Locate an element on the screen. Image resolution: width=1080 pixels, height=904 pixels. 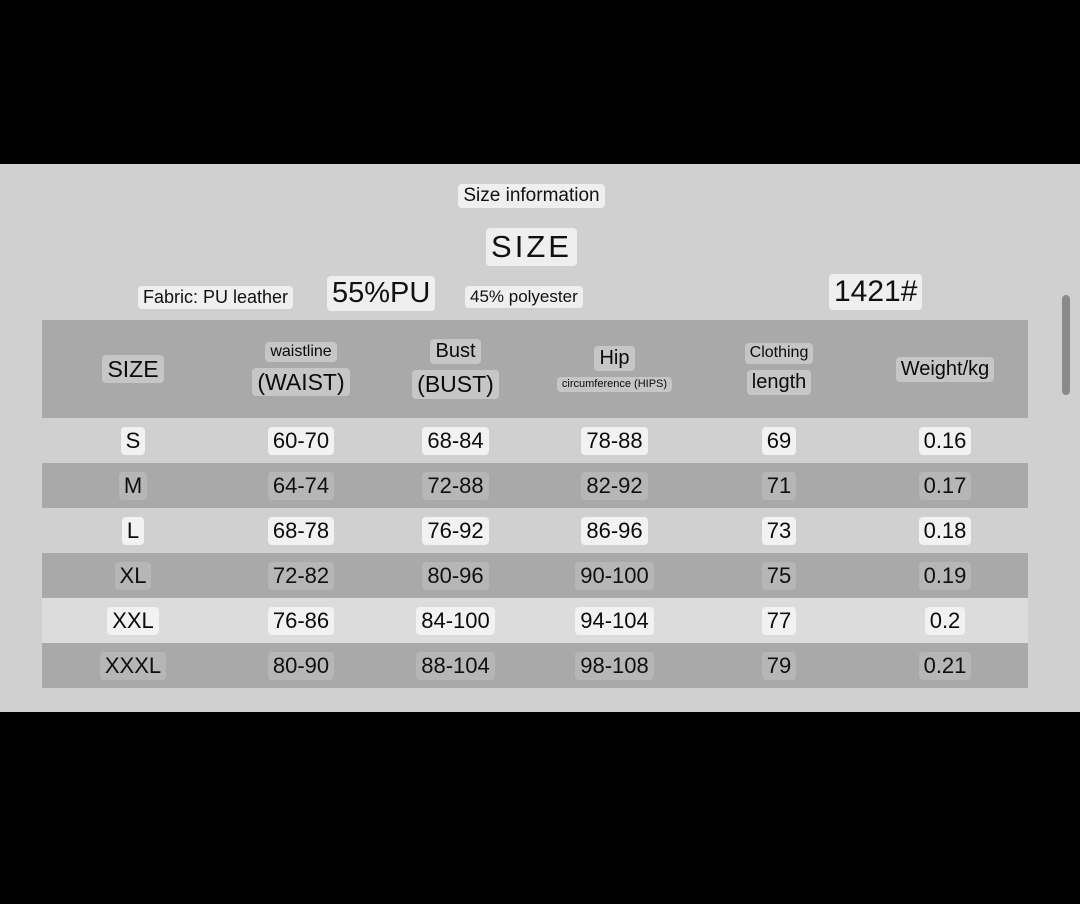
header-cell-size: SIZE is located at coordinates (133, 369).